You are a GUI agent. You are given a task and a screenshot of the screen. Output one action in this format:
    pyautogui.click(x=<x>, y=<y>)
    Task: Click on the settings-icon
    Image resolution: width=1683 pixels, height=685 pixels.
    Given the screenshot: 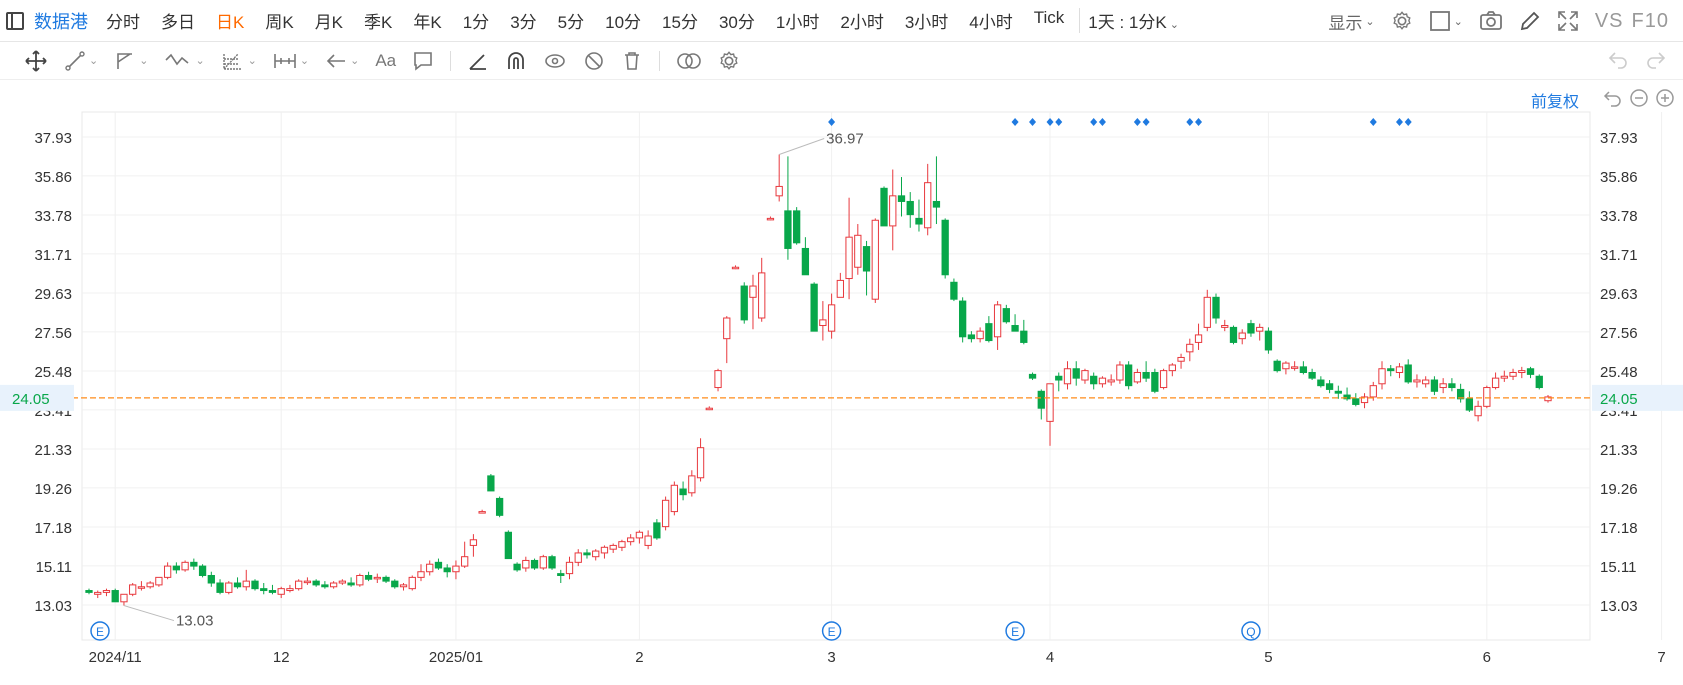 What is the action you would take?
    pyautogui.click(x=729, y=61)
    